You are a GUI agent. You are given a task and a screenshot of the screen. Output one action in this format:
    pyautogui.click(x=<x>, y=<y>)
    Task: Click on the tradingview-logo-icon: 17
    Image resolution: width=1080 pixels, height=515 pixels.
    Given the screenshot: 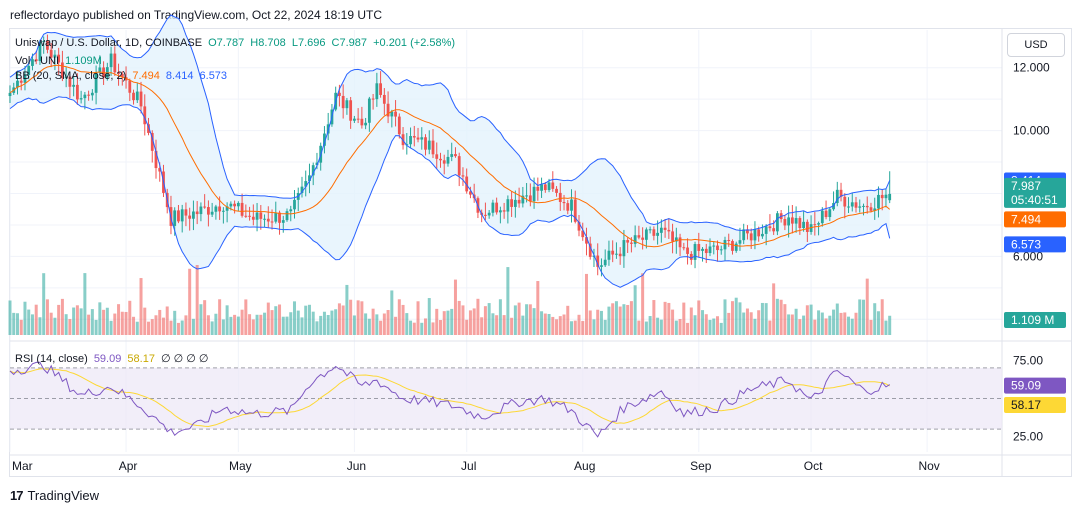 What is the action you would take?
    pyautogui.click(x=17, y=495)
    